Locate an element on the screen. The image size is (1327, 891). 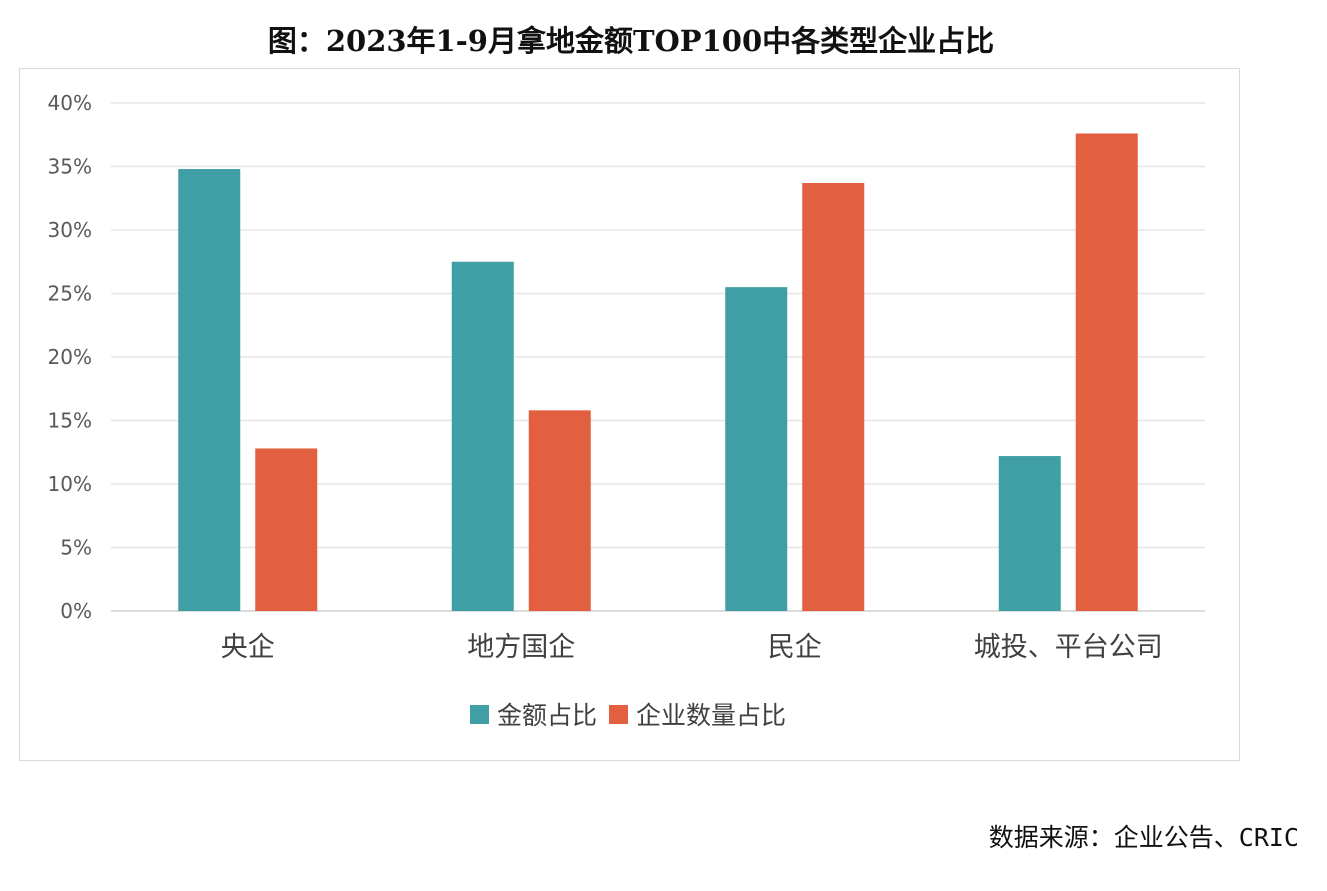
y-tick-label: 30% is located at coordinates (70, 230).